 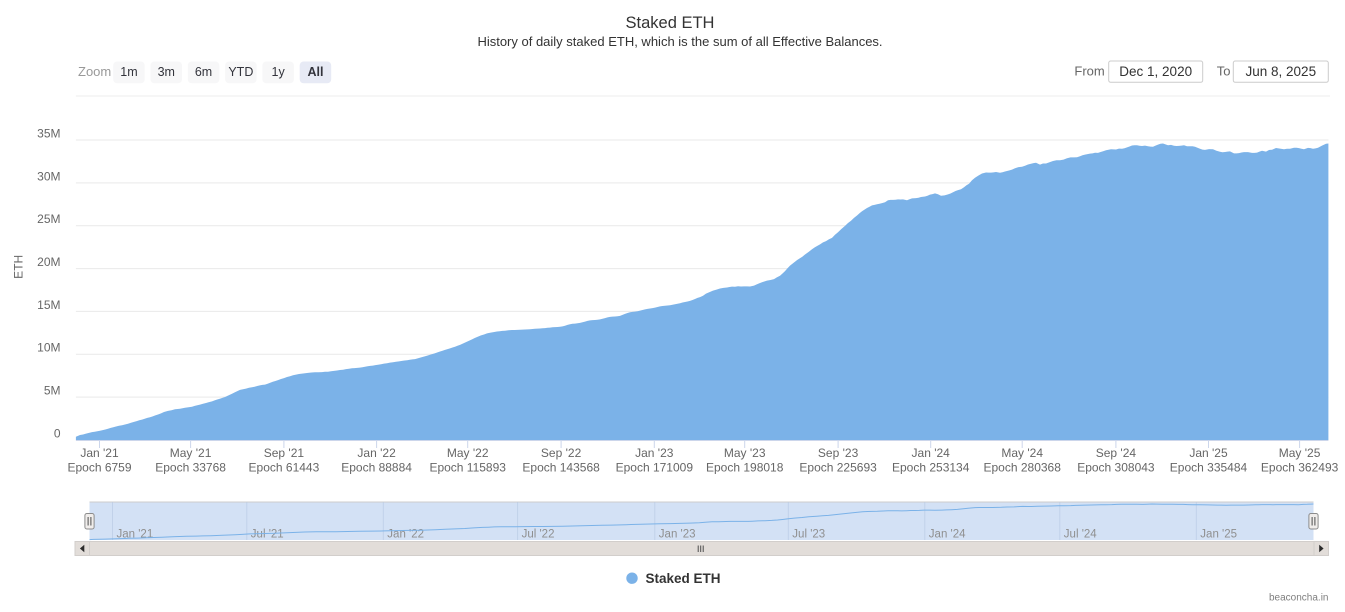 I want to click on svg-text: YTD, so click(x=240, y=72).